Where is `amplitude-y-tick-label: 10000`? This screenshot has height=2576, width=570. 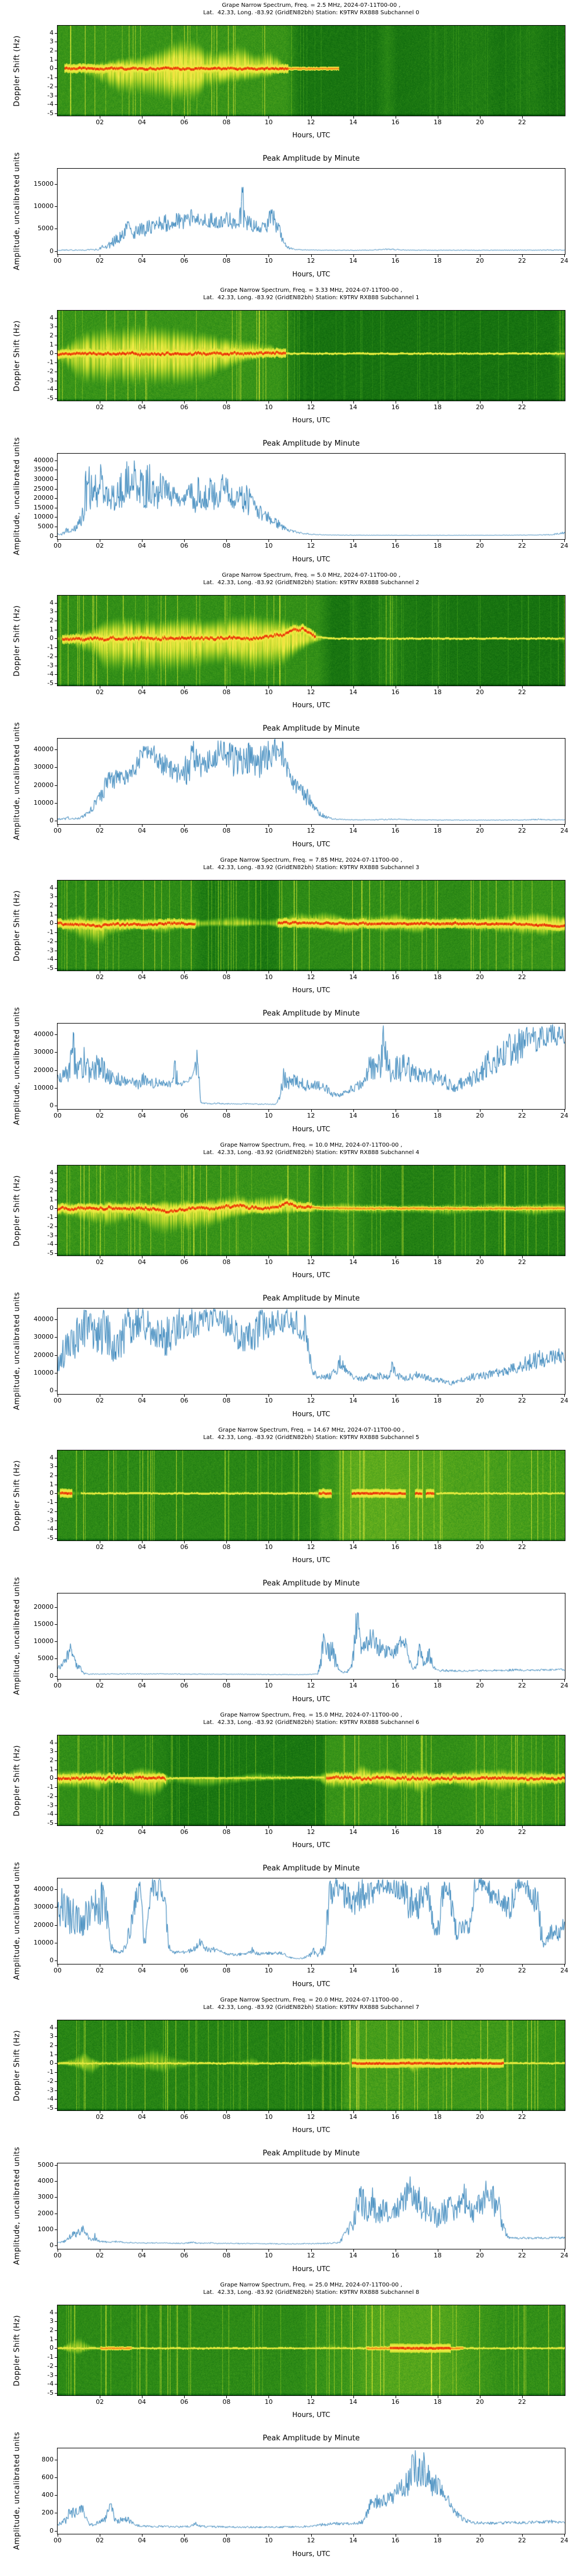
amplitude-y-tick-label: 10000 is located at coordinates (44, 1372).